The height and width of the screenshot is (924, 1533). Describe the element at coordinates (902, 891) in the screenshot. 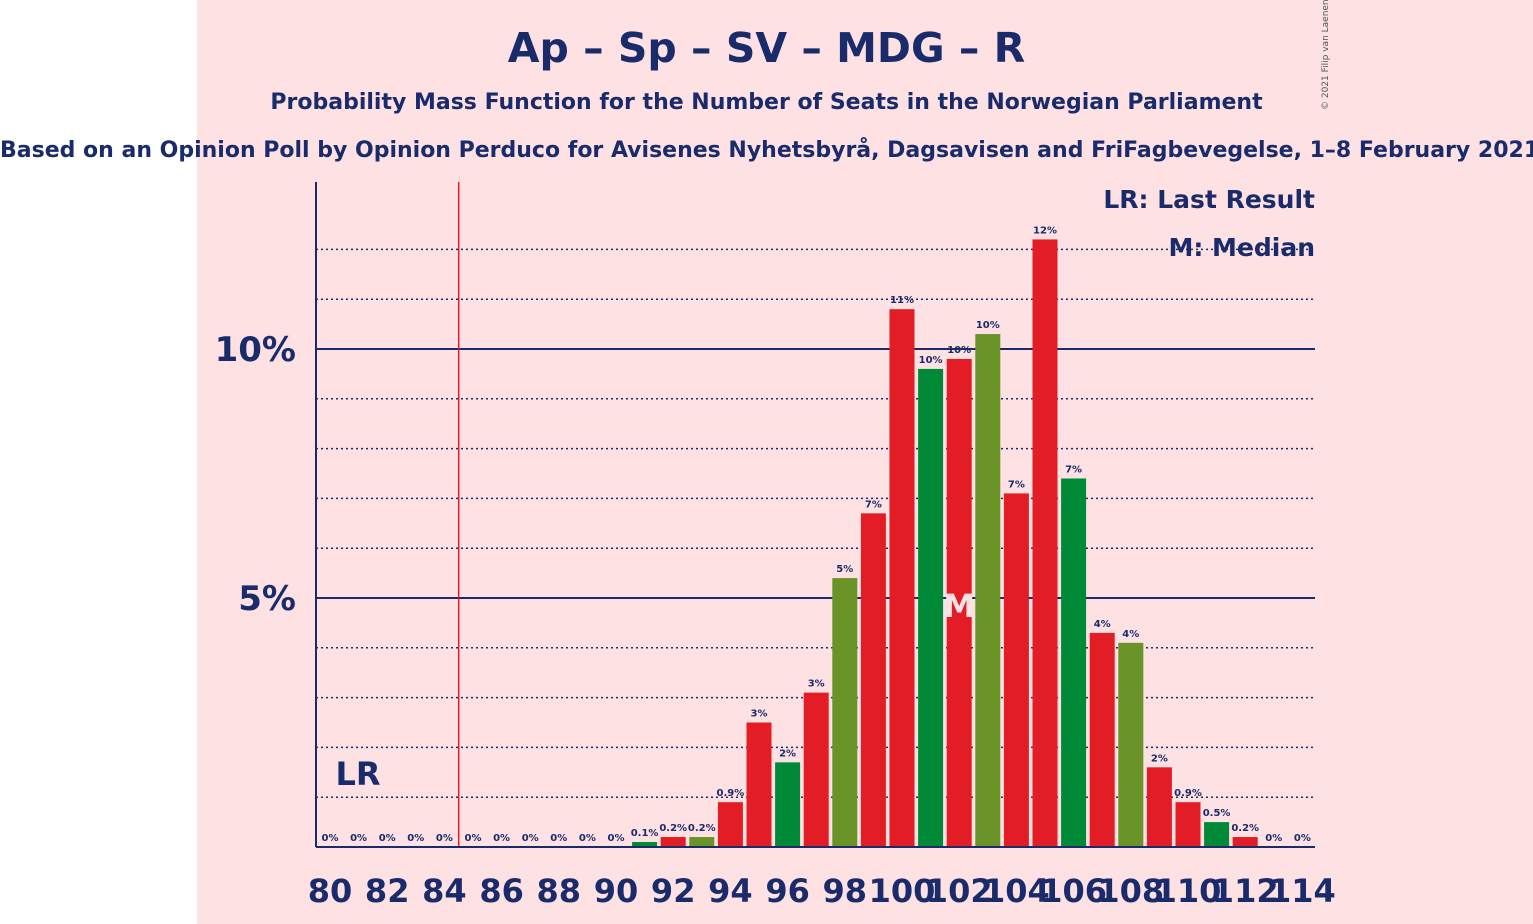

I see `x-tick-label: 100` at that location.